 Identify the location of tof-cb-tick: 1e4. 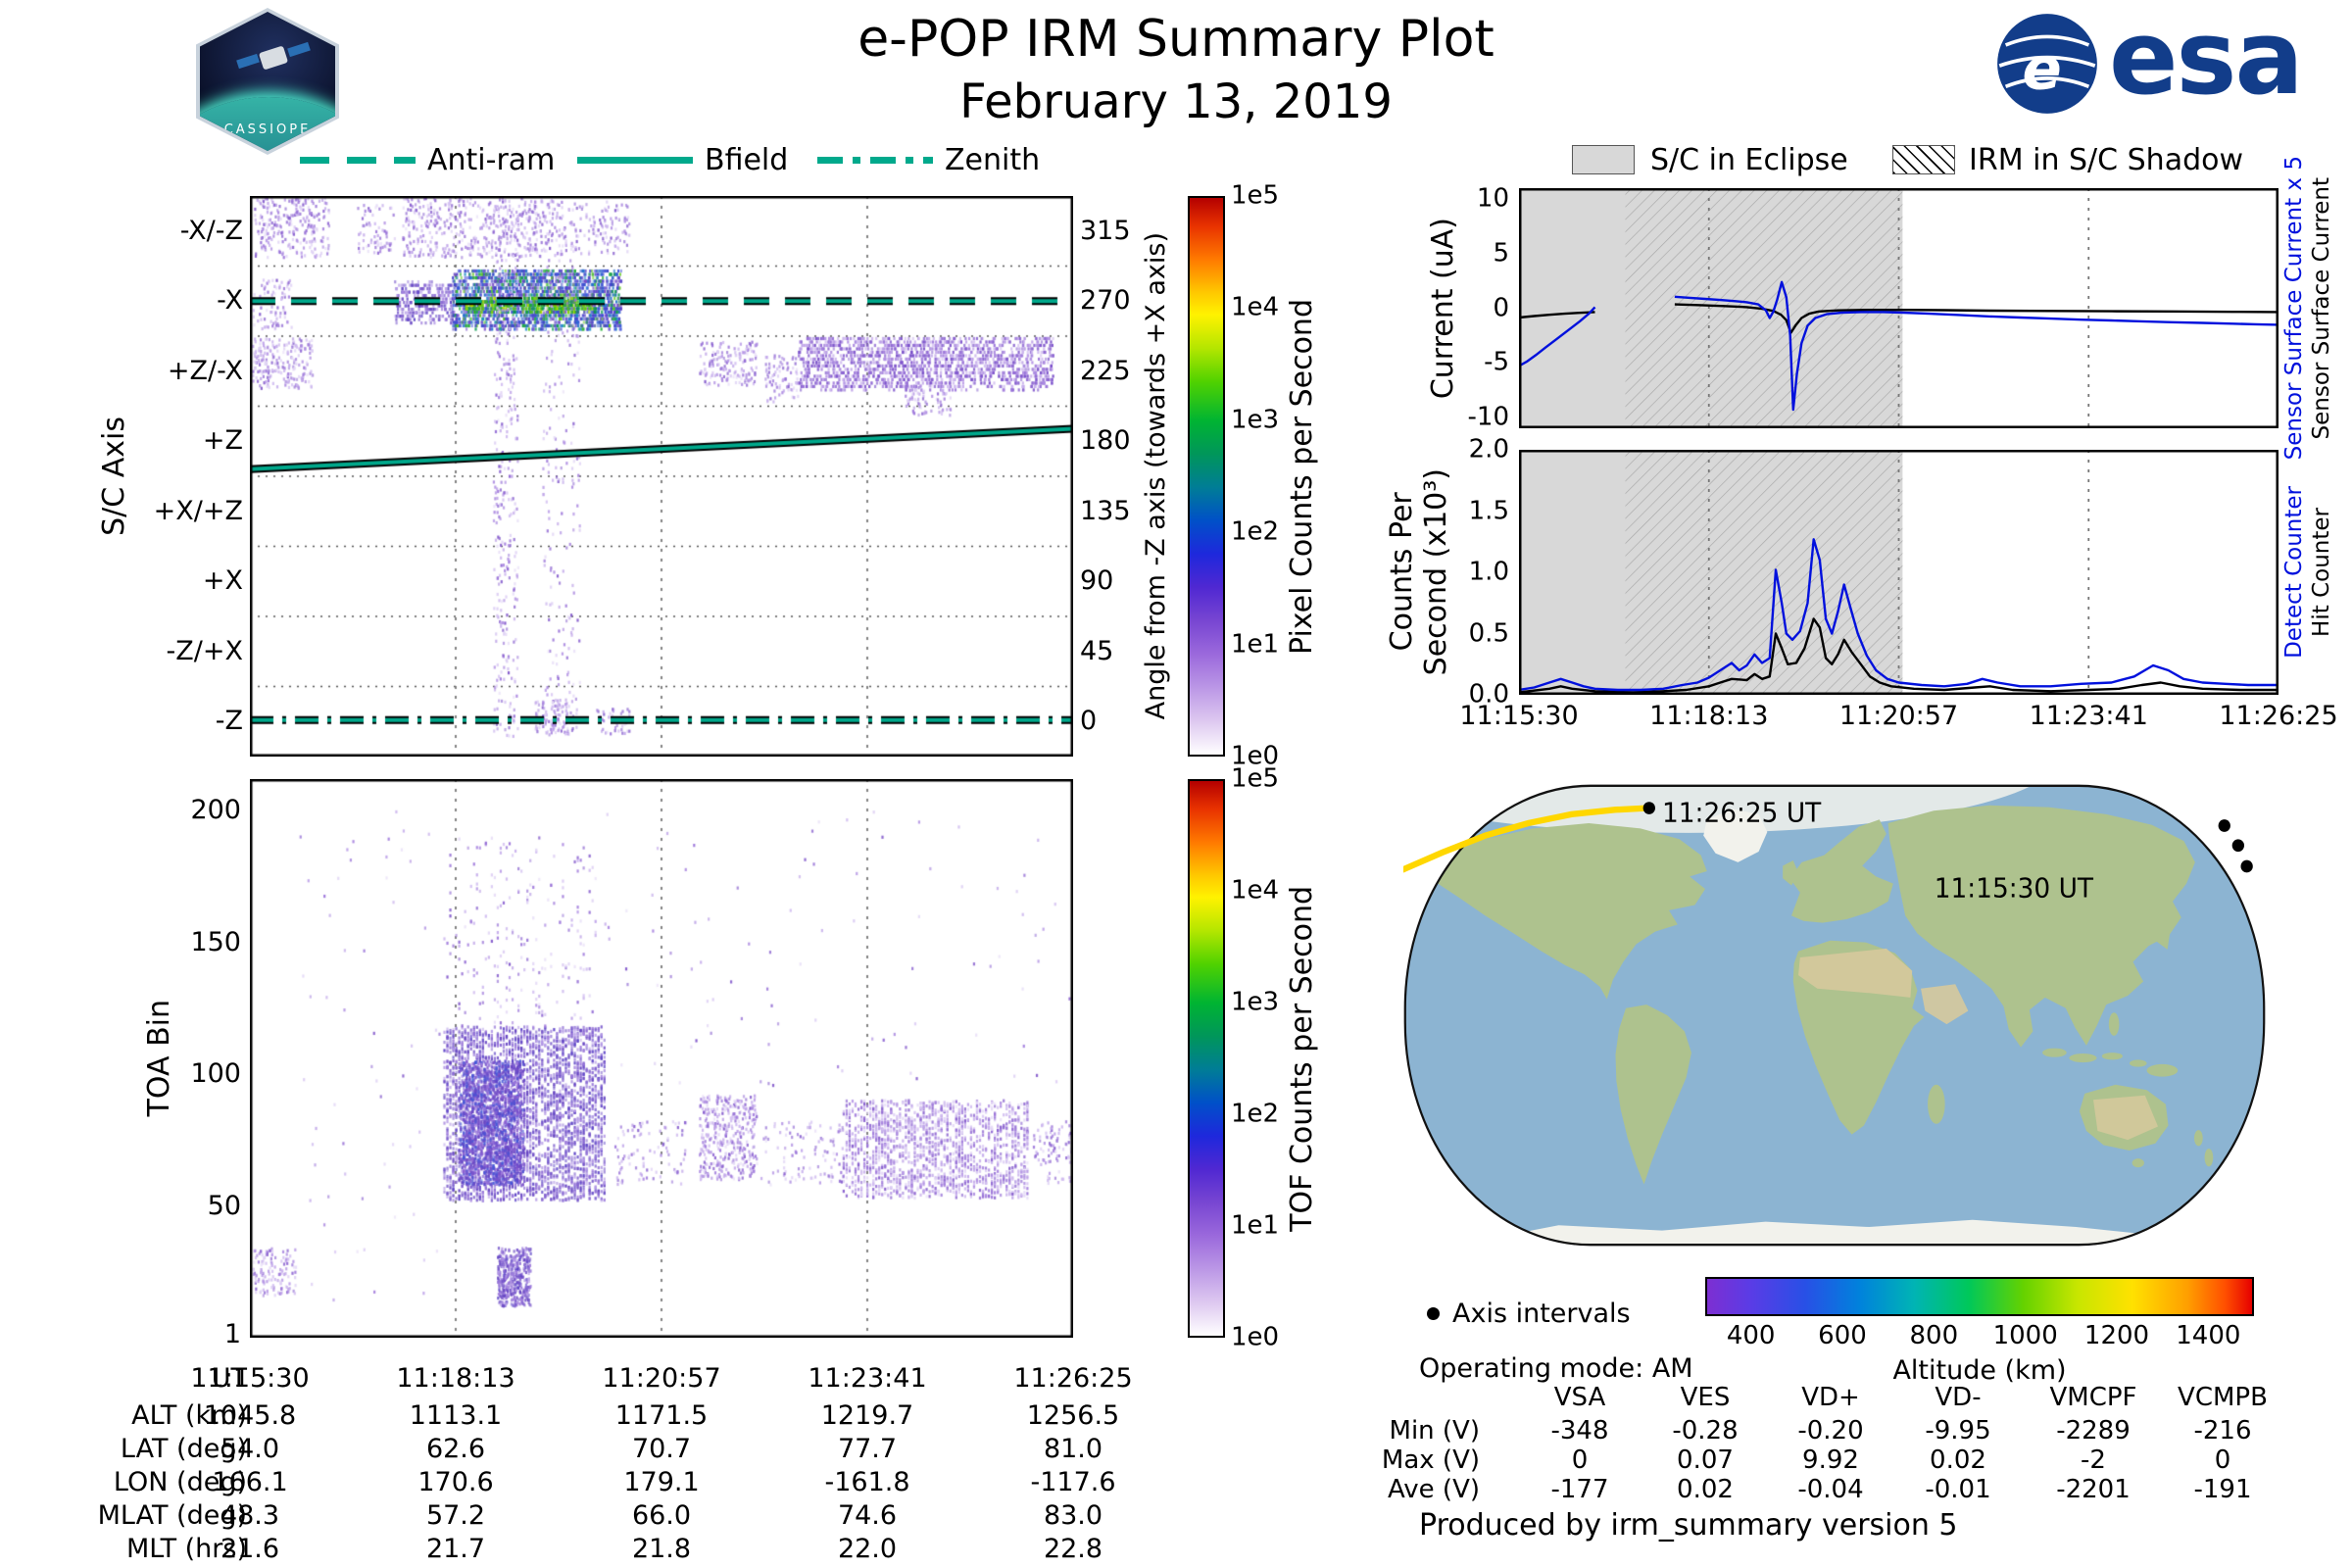
(1255, 890).